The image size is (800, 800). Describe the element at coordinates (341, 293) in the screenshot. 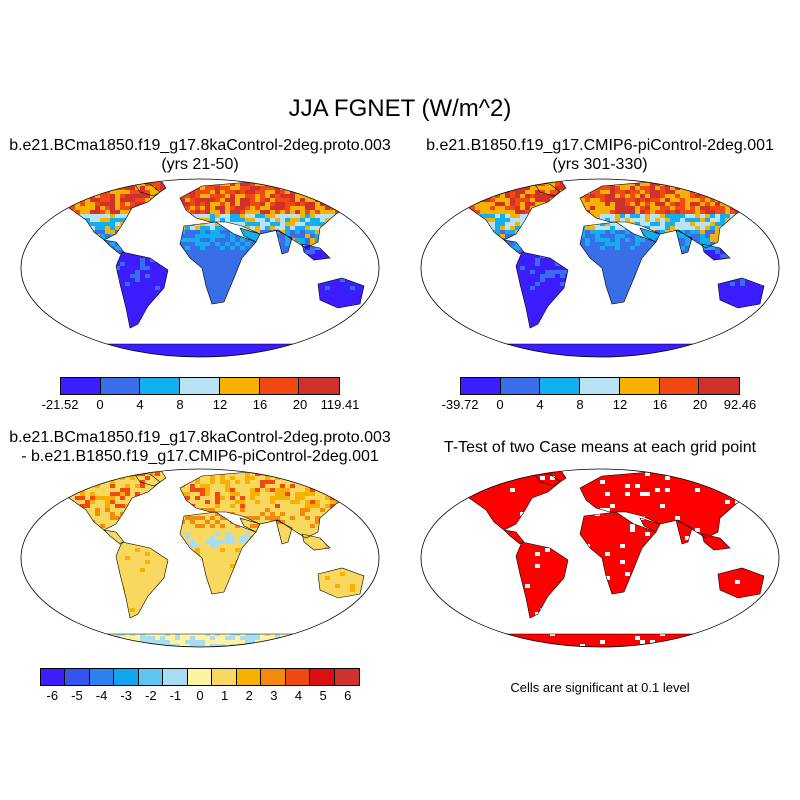

I see `land-australia` at that location.